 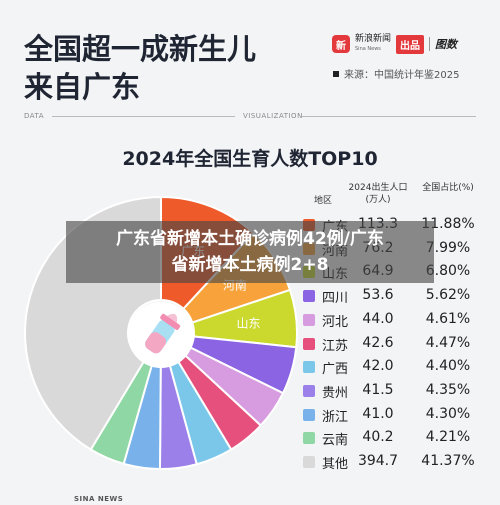 I want to click on births-value: 42.0, so click(x=378, y=366).